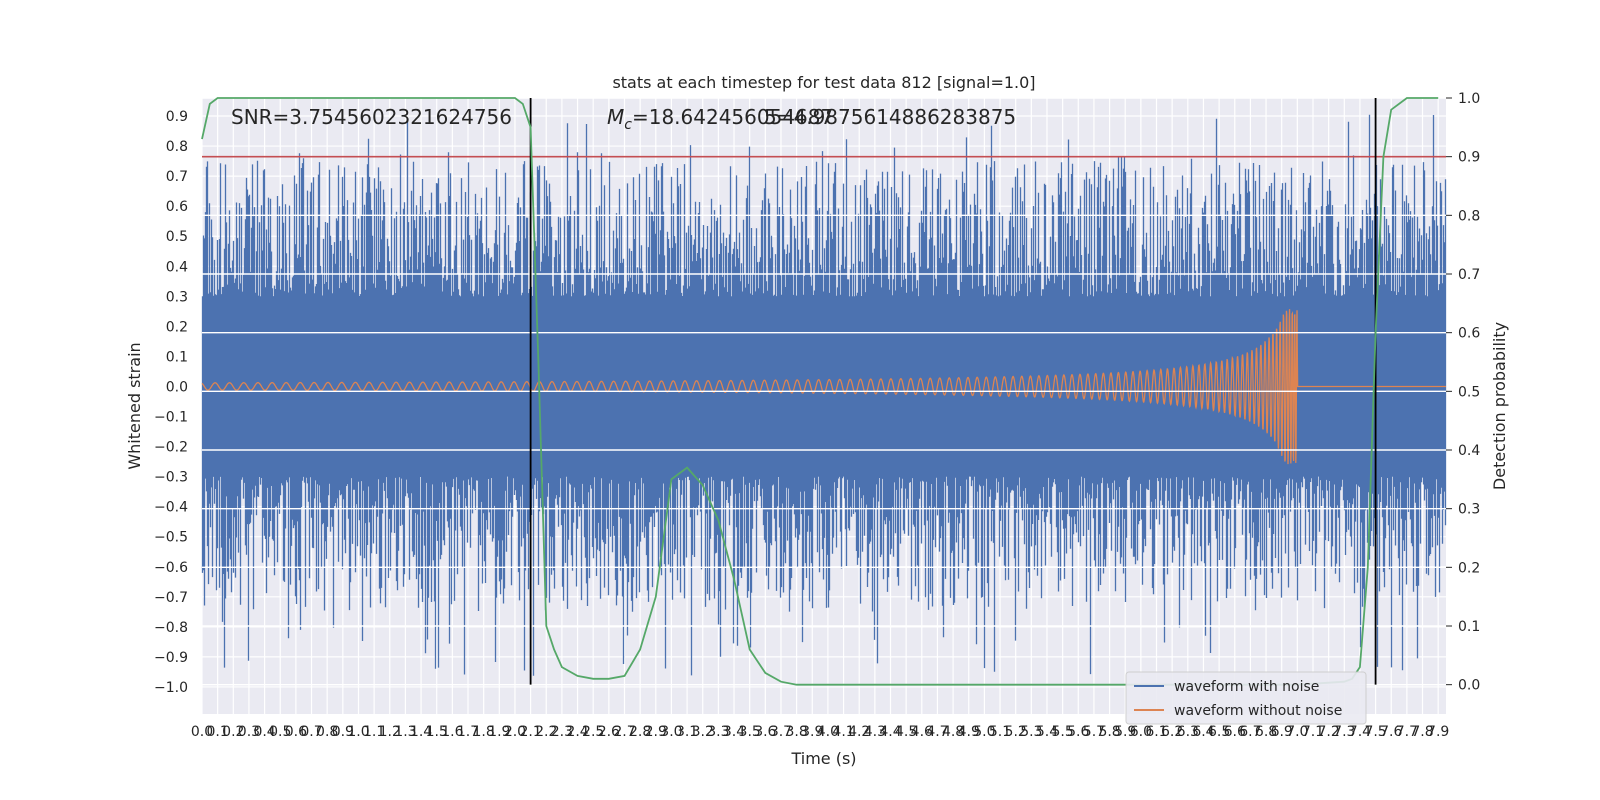 This screenshot has height=800, width=1600. Describe the element at coordinates (484, 732) in the screenshot. I see `x-tick-label: 1.8` at that location.